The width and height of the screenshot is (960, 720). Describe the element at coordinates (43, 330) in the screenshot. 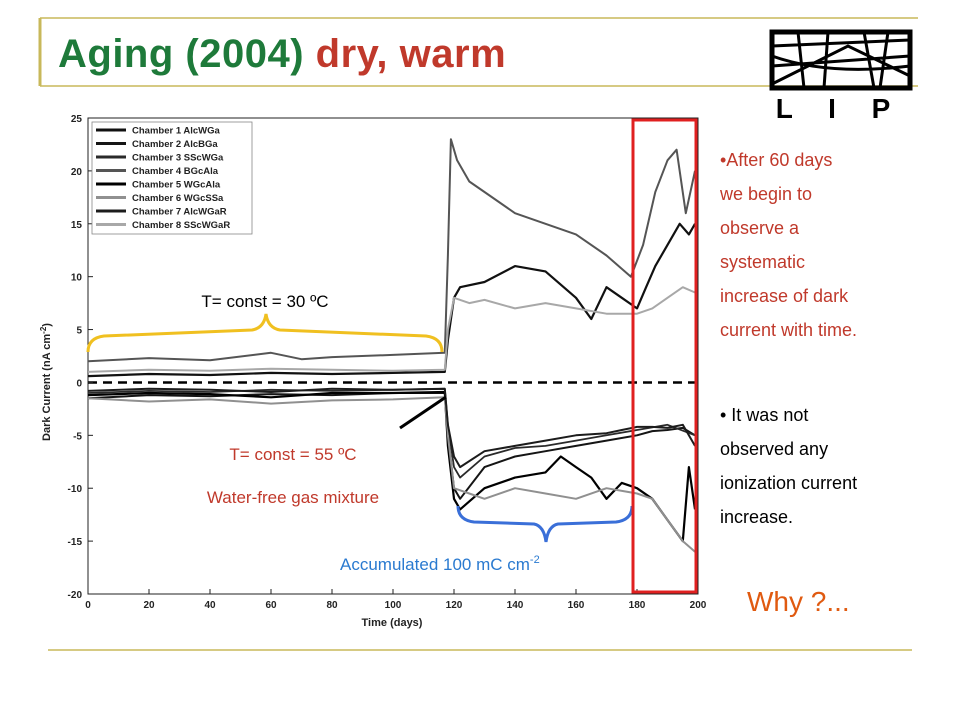

I see `y-axis-label-exp: -2` at that location.